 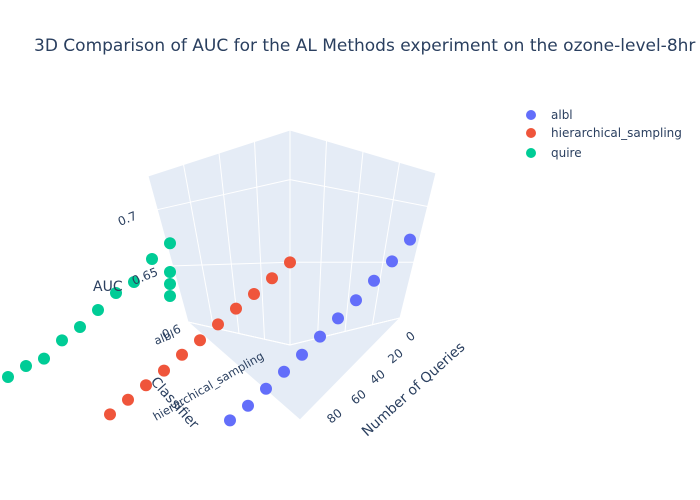 I want to click on x-tick-2: 40, so click(x=377, y=377).